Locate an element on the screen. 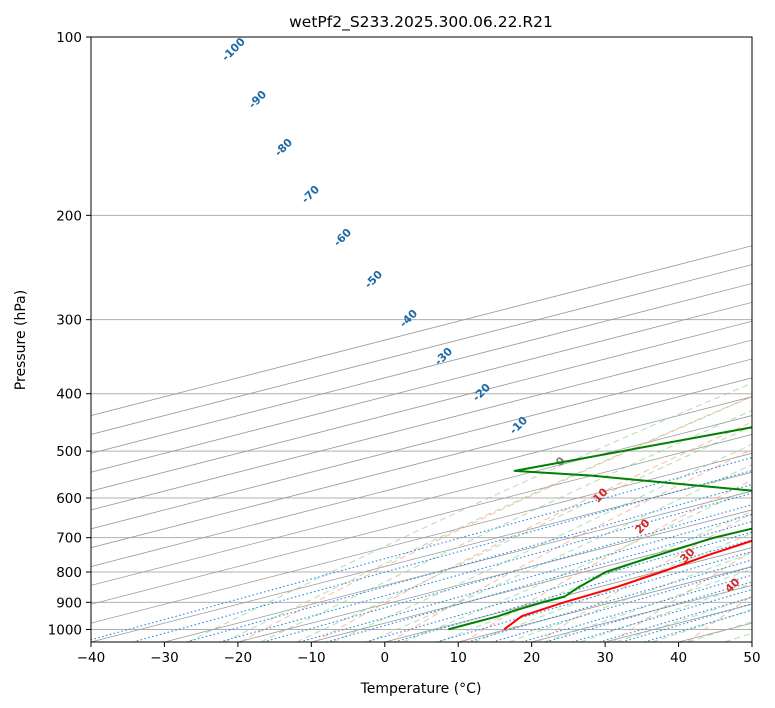 The height and width of the screenshot is (708, 775). profile-lines is located at coordinates (600, 528).